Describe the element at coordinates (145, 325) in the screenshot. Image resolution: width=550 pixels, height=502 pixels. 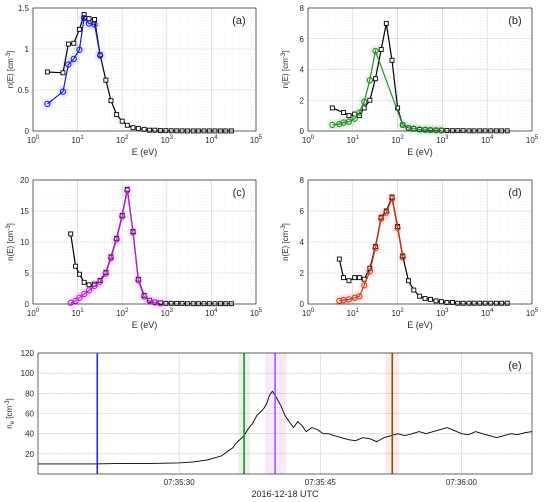
I see `x-axis-label: E (eV)` at that location.